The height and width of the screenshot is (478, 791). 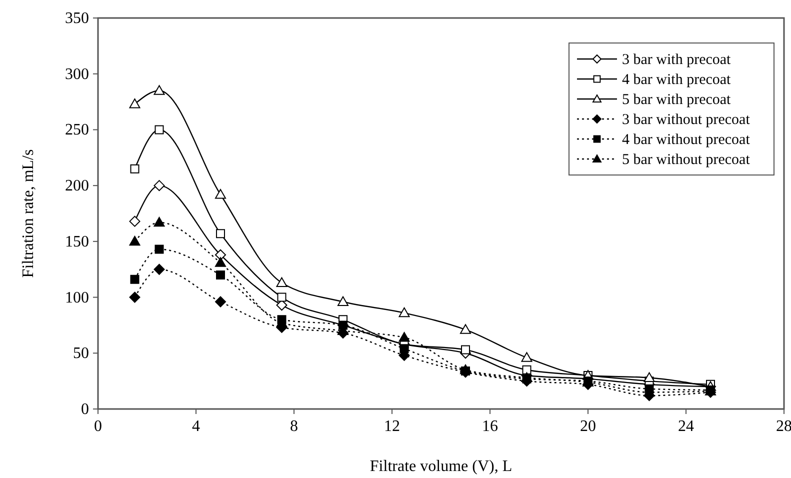 I want to click on legend-label: 3 bar with precoat, so click(x=677, y=60).